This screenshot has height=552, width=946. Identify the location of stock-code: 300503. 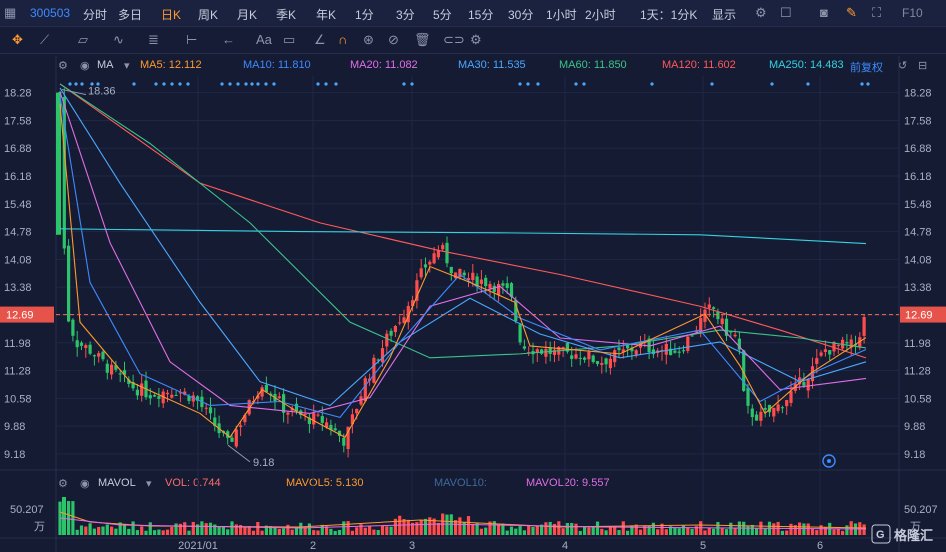
(50, 13).